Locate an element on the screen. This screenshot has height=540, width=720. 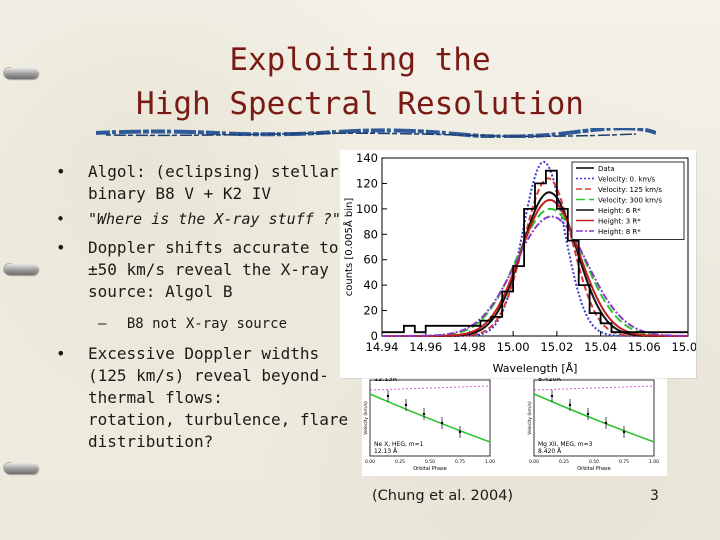
legend-label: Velocity: 300 km/s is located at coordinates (630, 201).